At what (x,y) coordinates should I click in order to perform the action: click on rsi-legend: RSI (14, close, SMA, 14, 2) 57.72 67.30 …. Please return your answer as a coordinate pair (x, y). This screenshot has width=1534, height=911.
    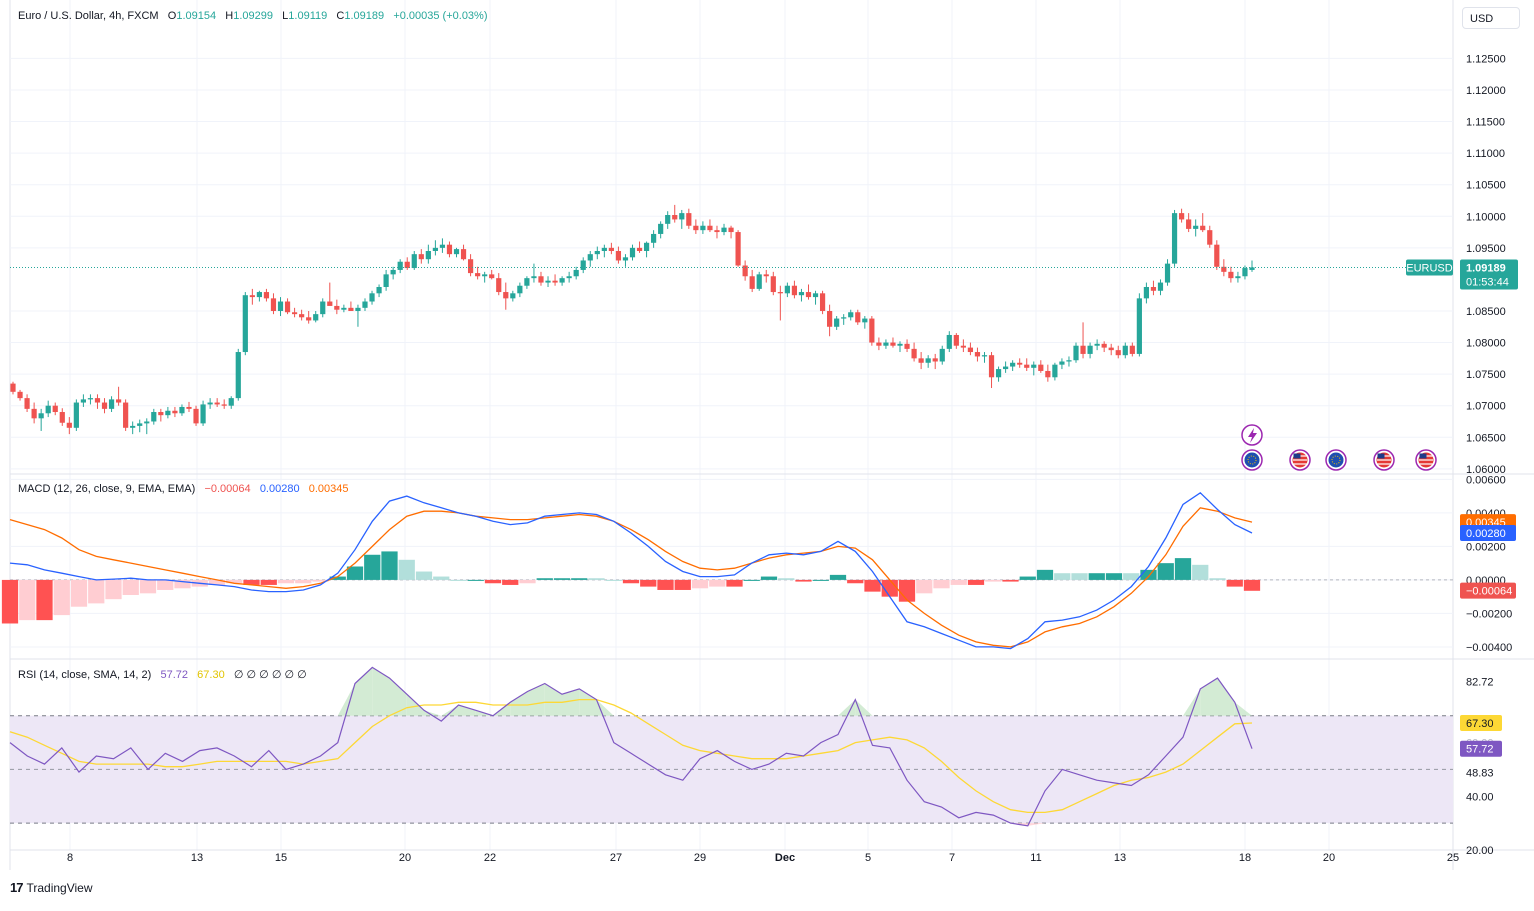
    Looking at the image, I should click on (162, 674).